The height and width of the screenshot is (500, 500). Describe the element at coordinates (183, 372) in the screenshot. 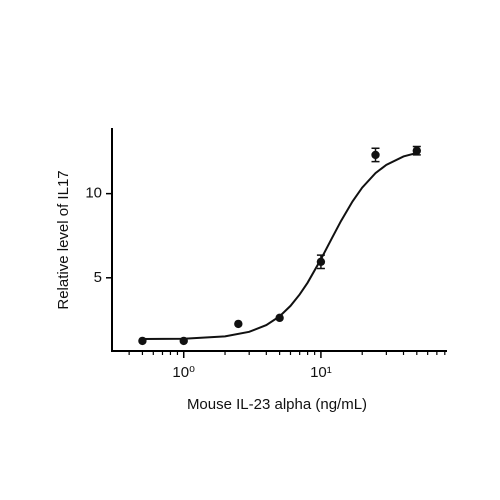

I see `x-tick-label: 10⁰` at that location.